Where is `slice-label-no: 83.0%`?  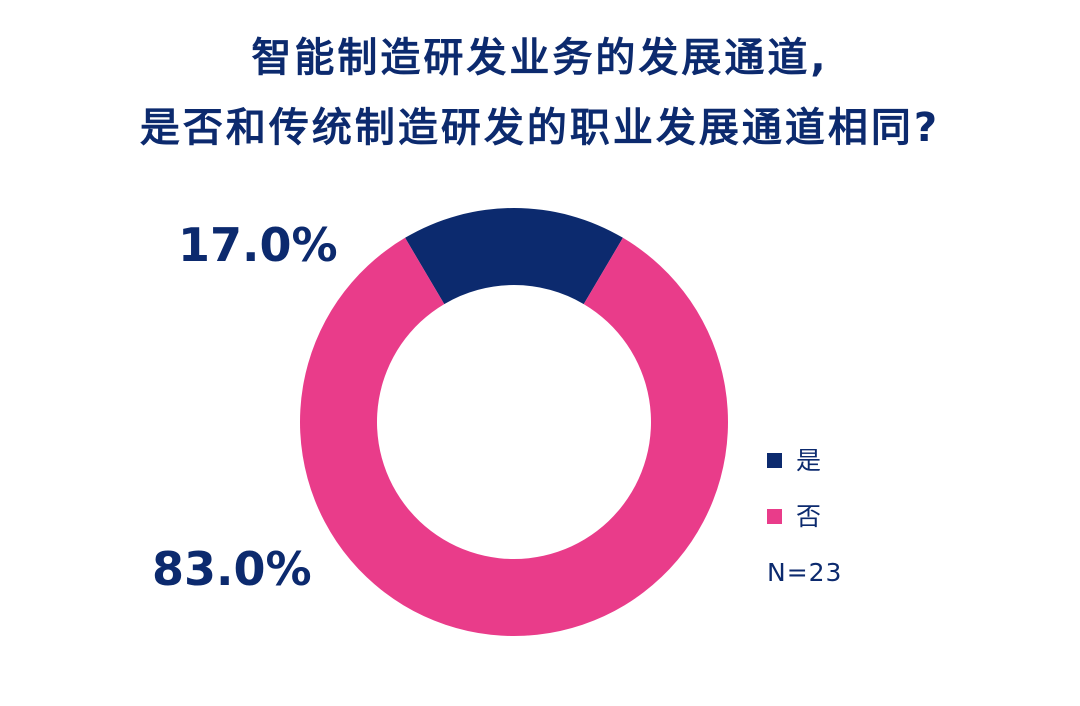 slice-label-no: 83.0% is located at coordinates (232, 569).